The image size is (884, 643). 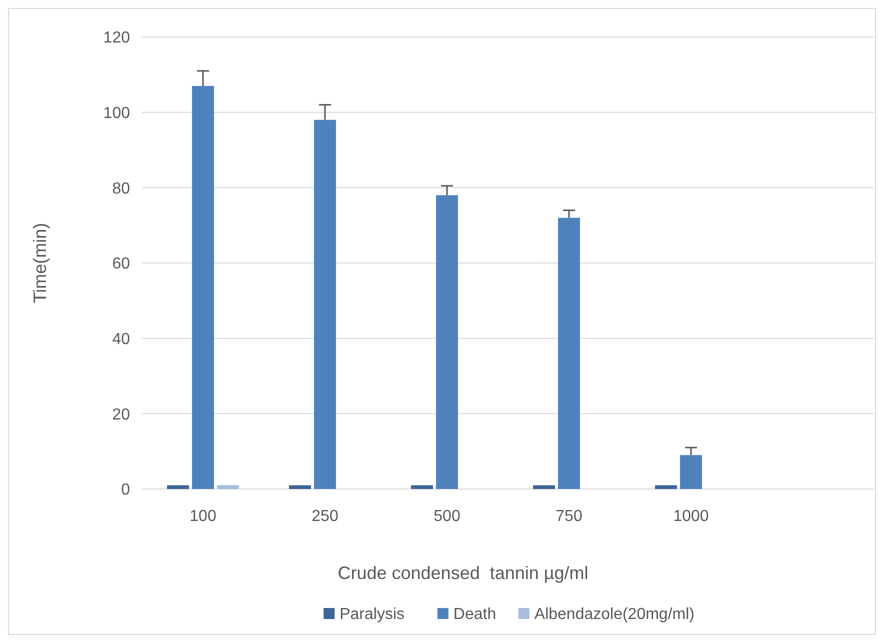 I want to click on legend-label: Death, so click(x=474, y=614).